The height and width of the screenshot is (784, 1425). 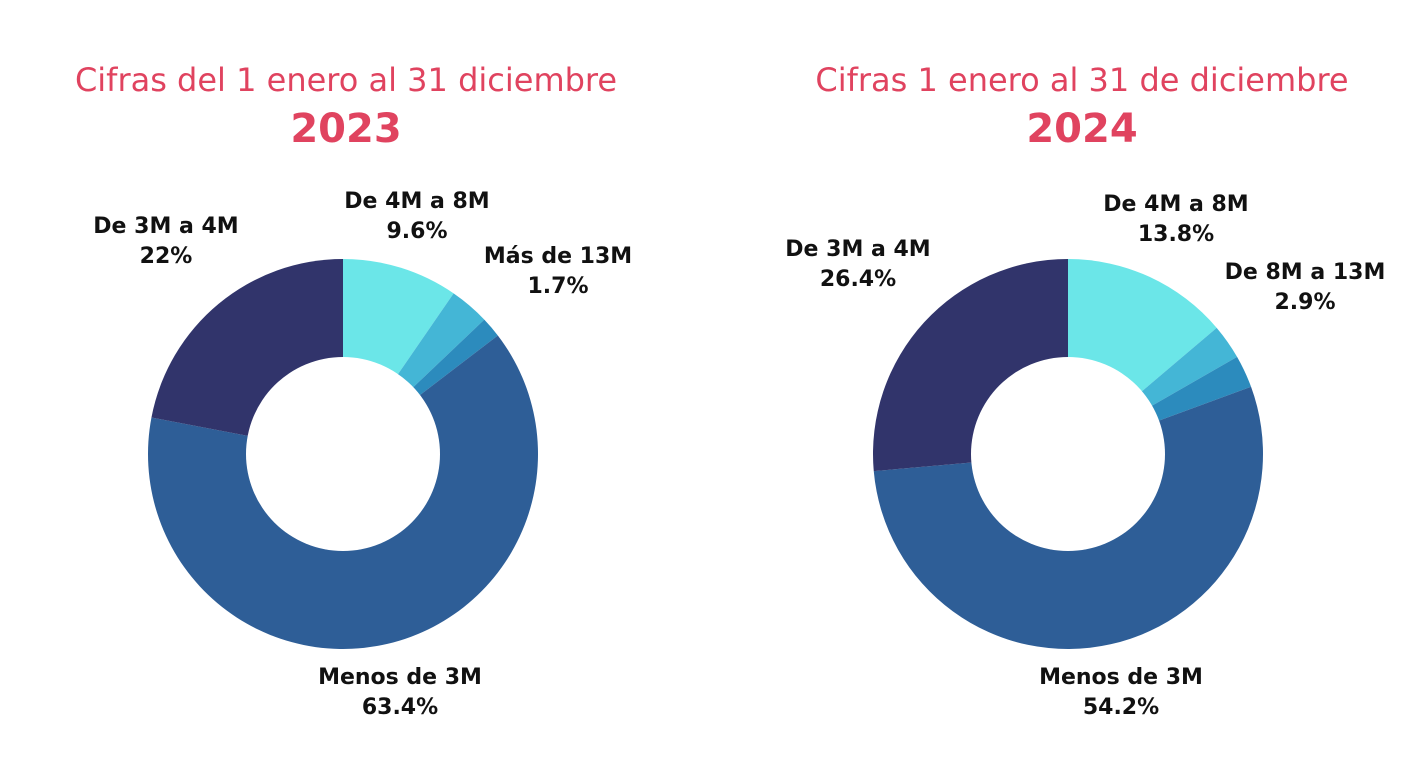 What do you see at coordinates (400, 707) in the screenshot?
I see `slice-value-menos-de-3m-2023: 63.4%` at bounding box center [400, 707].